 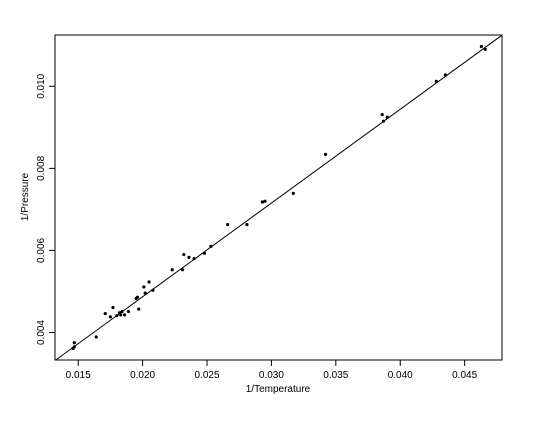 What do you see at coordinates (41, 167) in the screenshot?
I see `y-tick-label: 0.008` at bounding box center [41, 167].